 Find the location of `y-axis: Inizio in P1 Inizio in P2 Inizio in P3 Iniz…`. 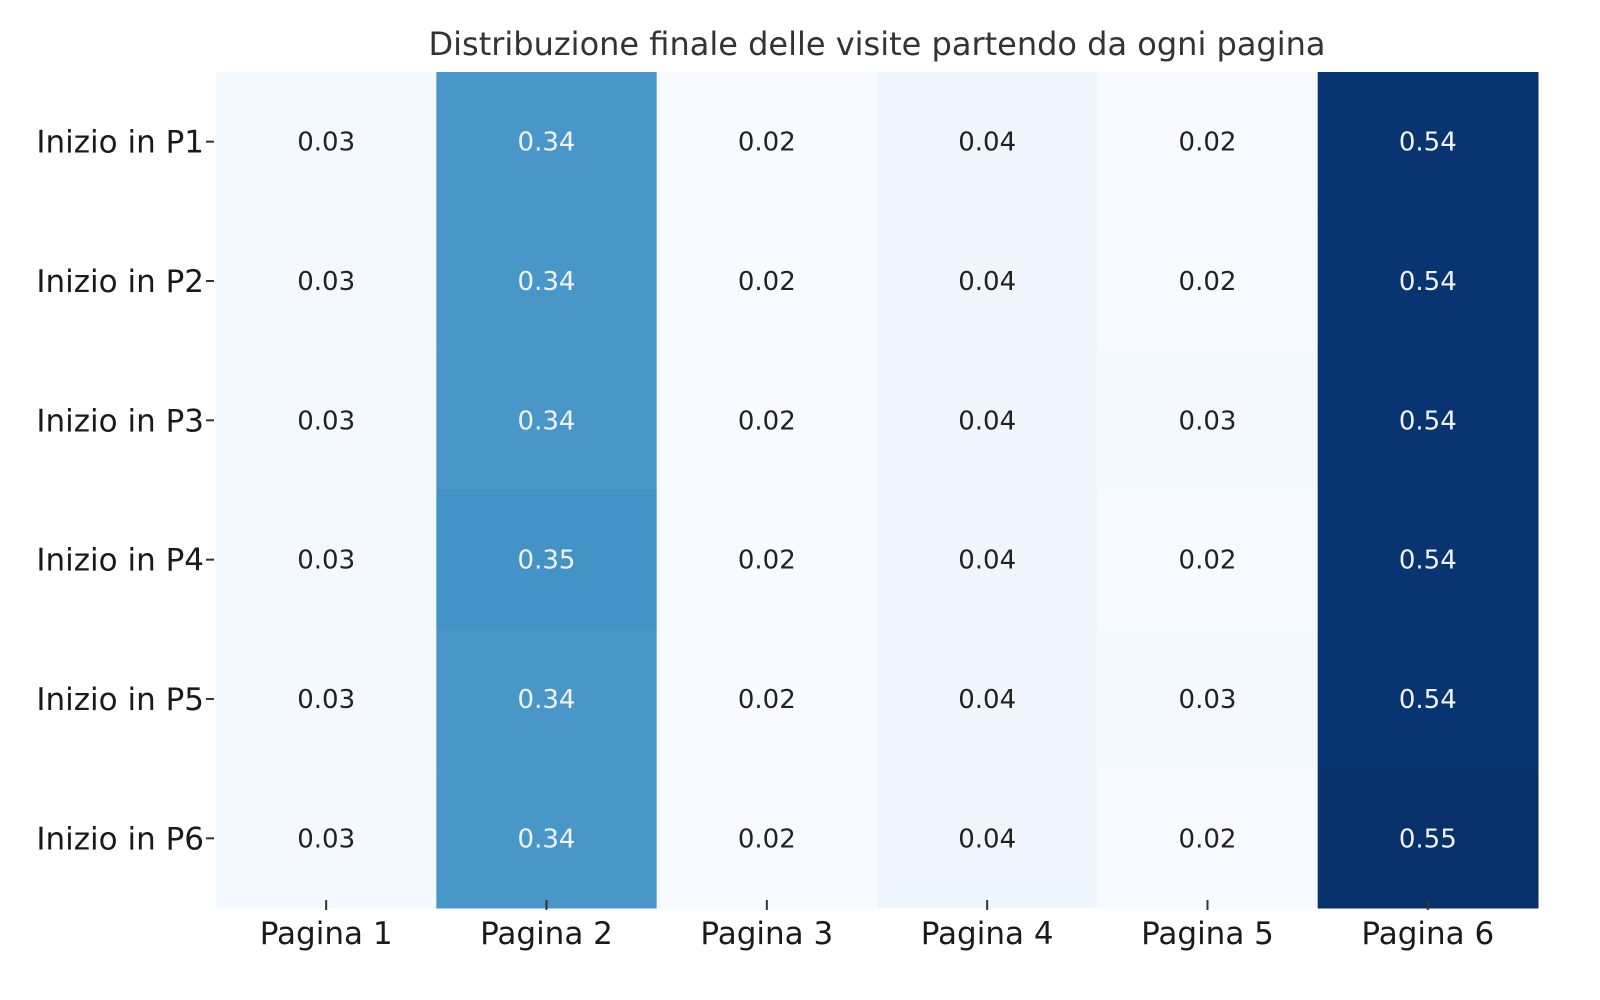

y-axis: Inizio in P1 Inizio in P2 Inizio in P3 Iniz… is located at coordinates (125, 491).